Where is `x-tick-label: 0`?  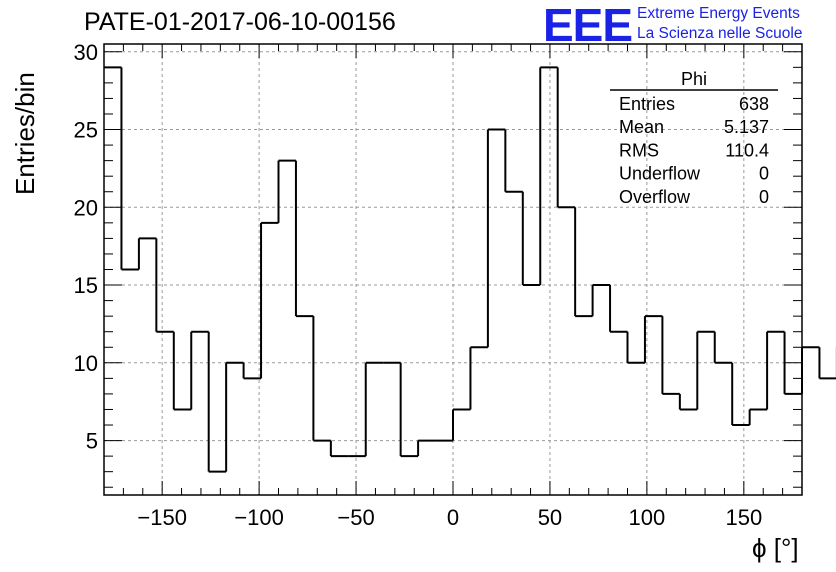
x-tick-label: 0 is located at coordinates (453, 517).